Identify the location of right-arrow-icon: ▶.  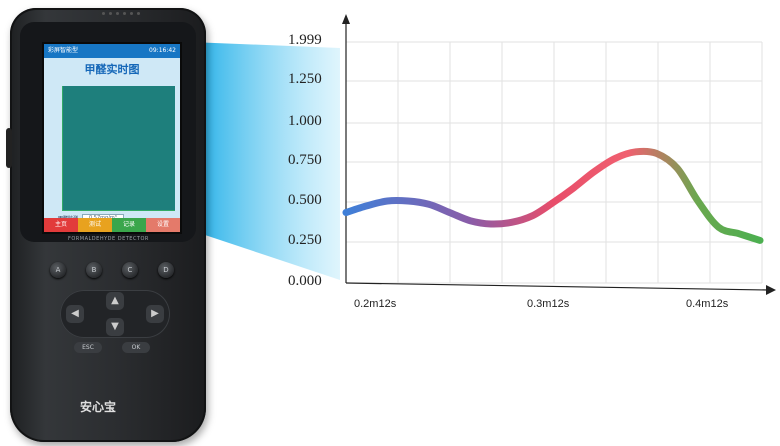
(155, 314).